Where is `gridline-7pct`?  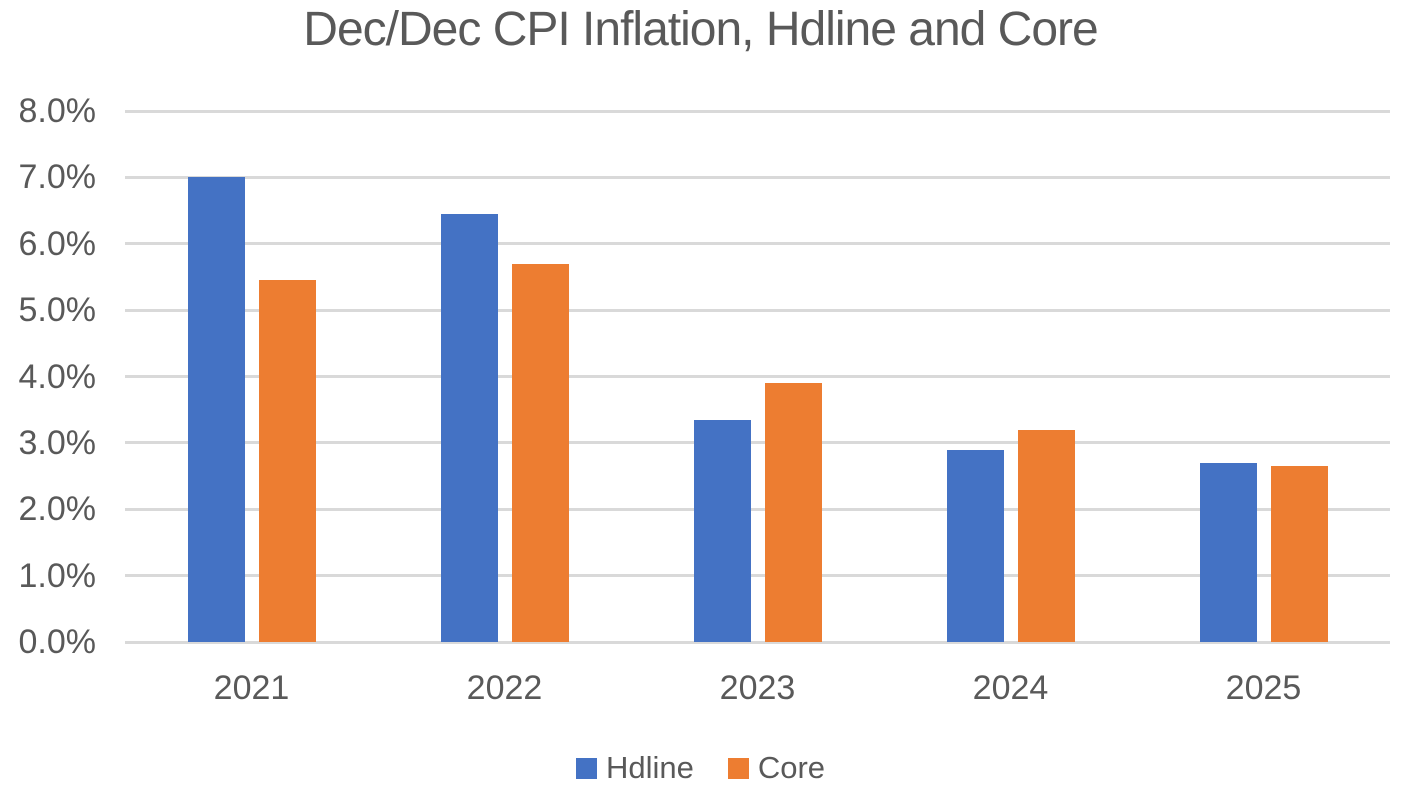 gridline-7pct is located at coordinates (757, 177).